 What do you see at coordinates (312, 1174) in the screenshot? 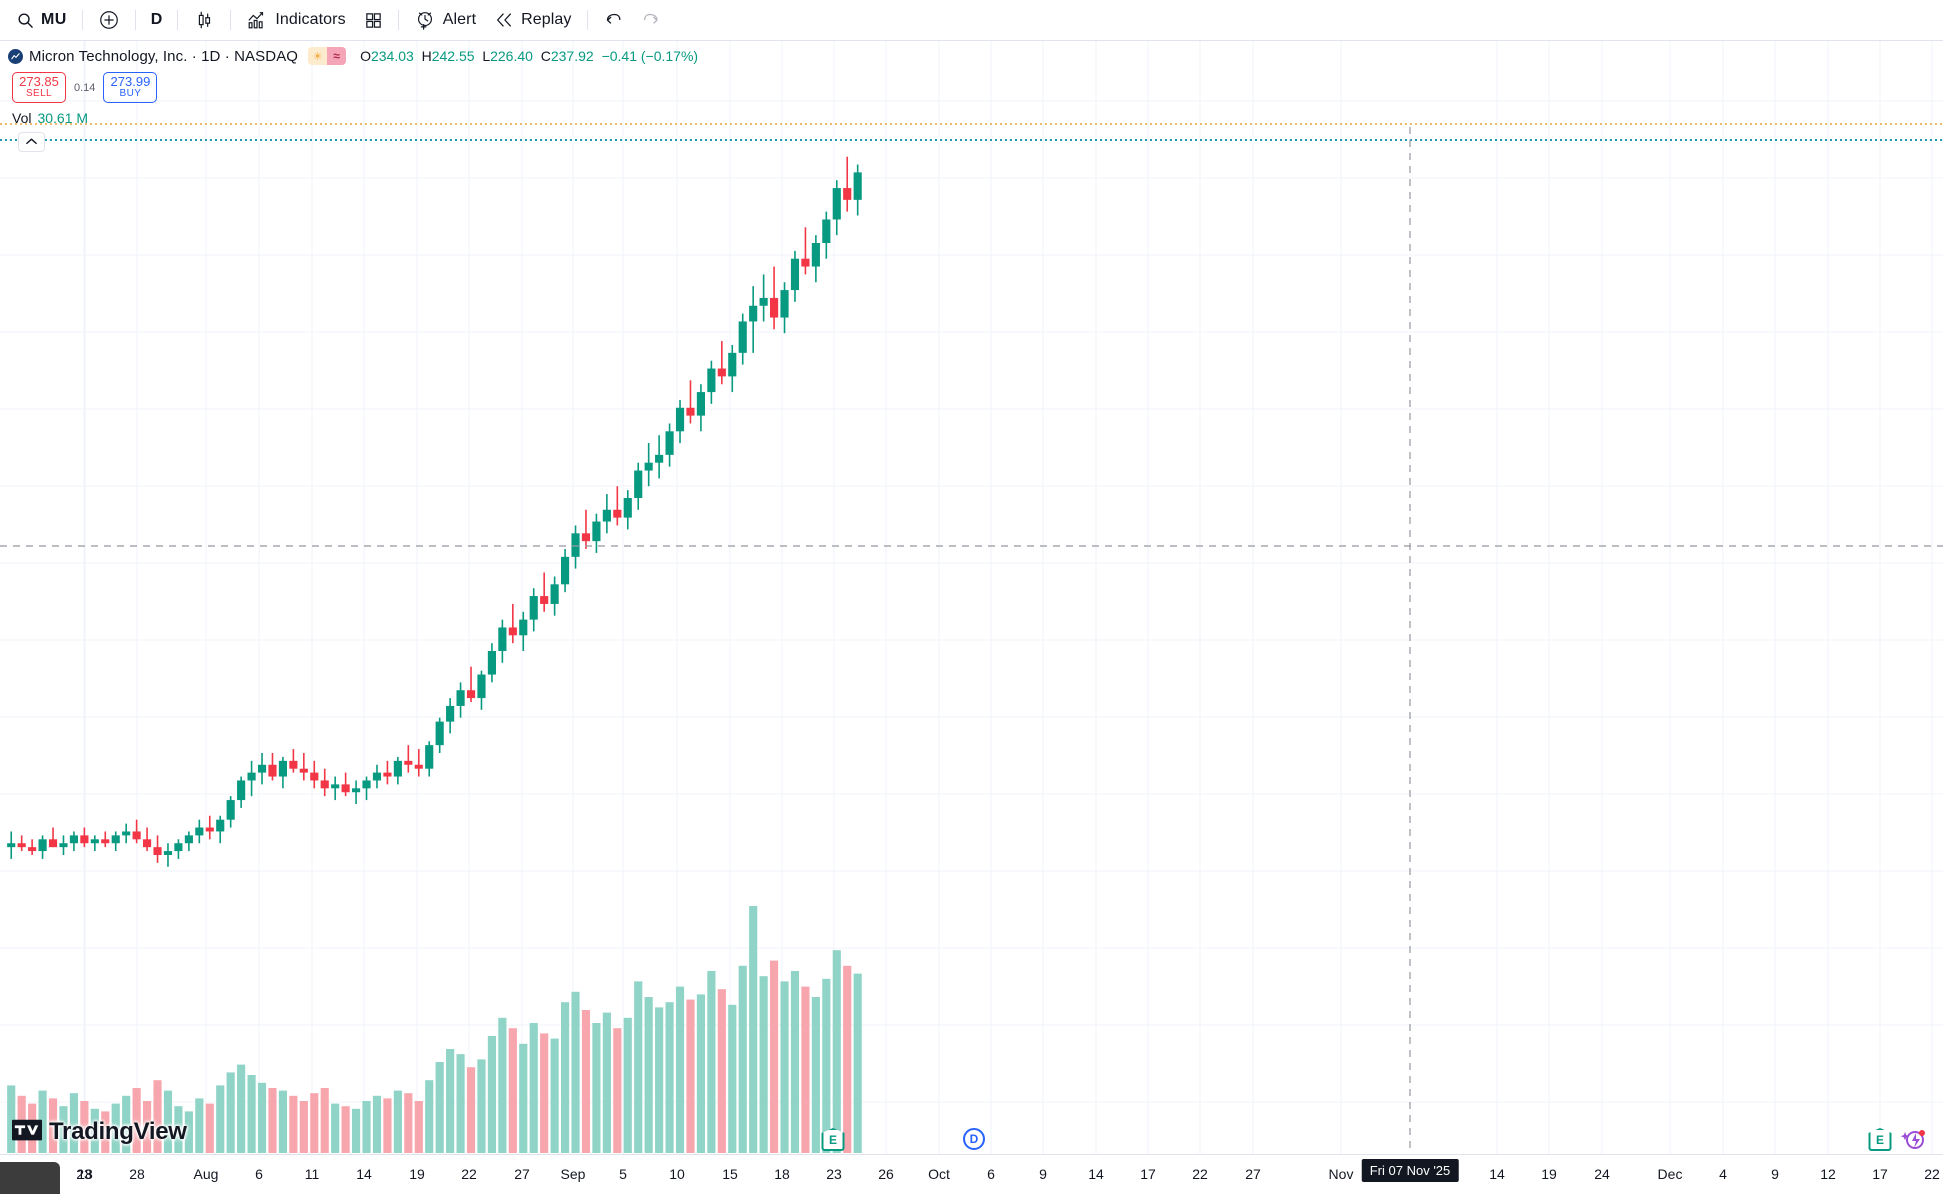
I see `time-axis-tick: 11` at bounding box center [312, 1174].